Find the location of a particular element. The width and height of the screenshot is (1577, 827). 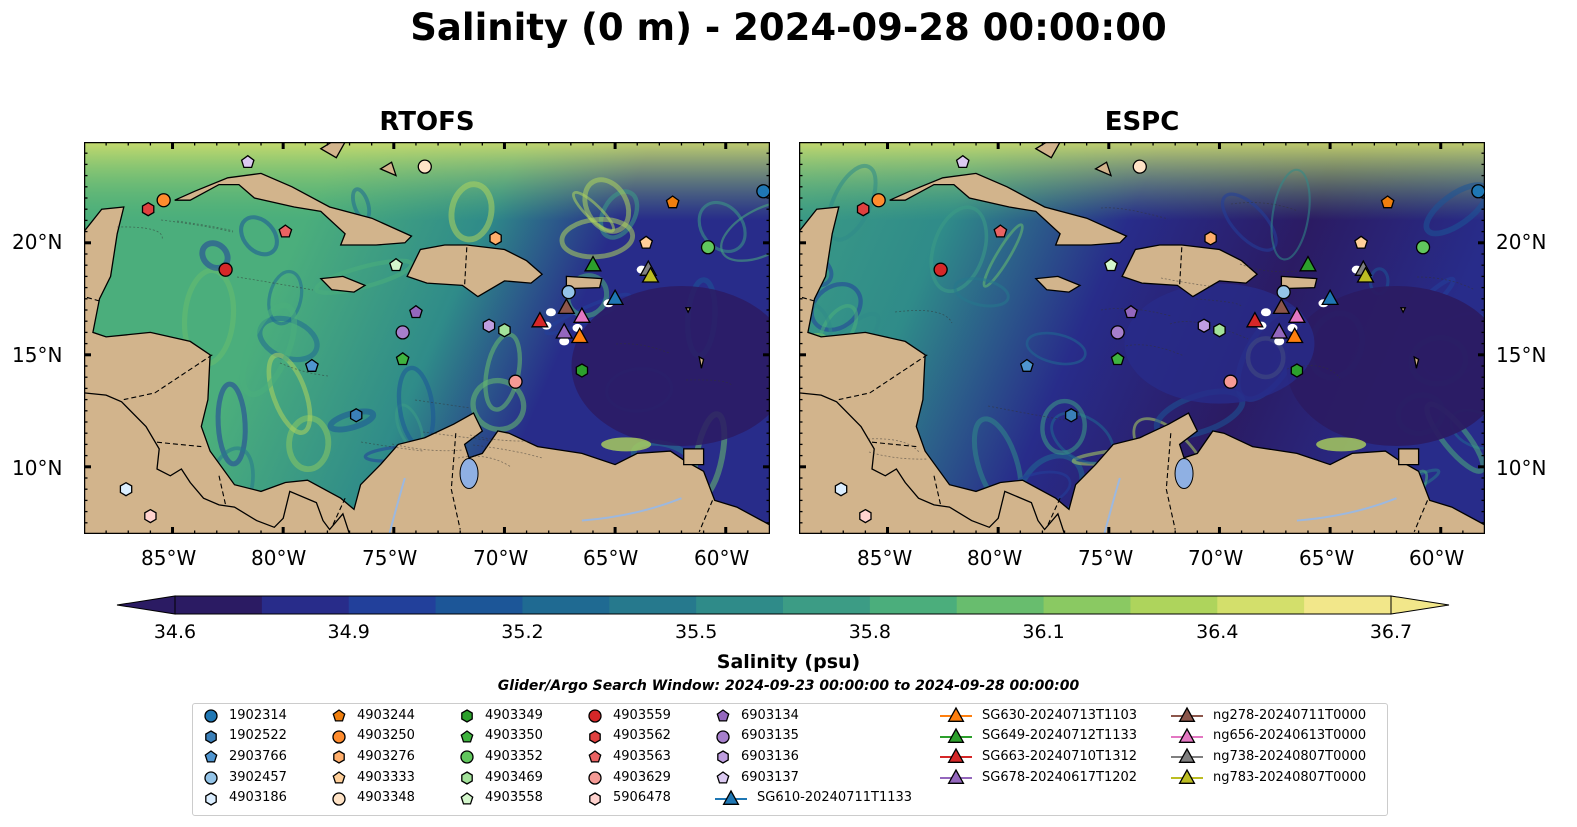

legend-label: 5906478 is located at coordinates (642, 798).